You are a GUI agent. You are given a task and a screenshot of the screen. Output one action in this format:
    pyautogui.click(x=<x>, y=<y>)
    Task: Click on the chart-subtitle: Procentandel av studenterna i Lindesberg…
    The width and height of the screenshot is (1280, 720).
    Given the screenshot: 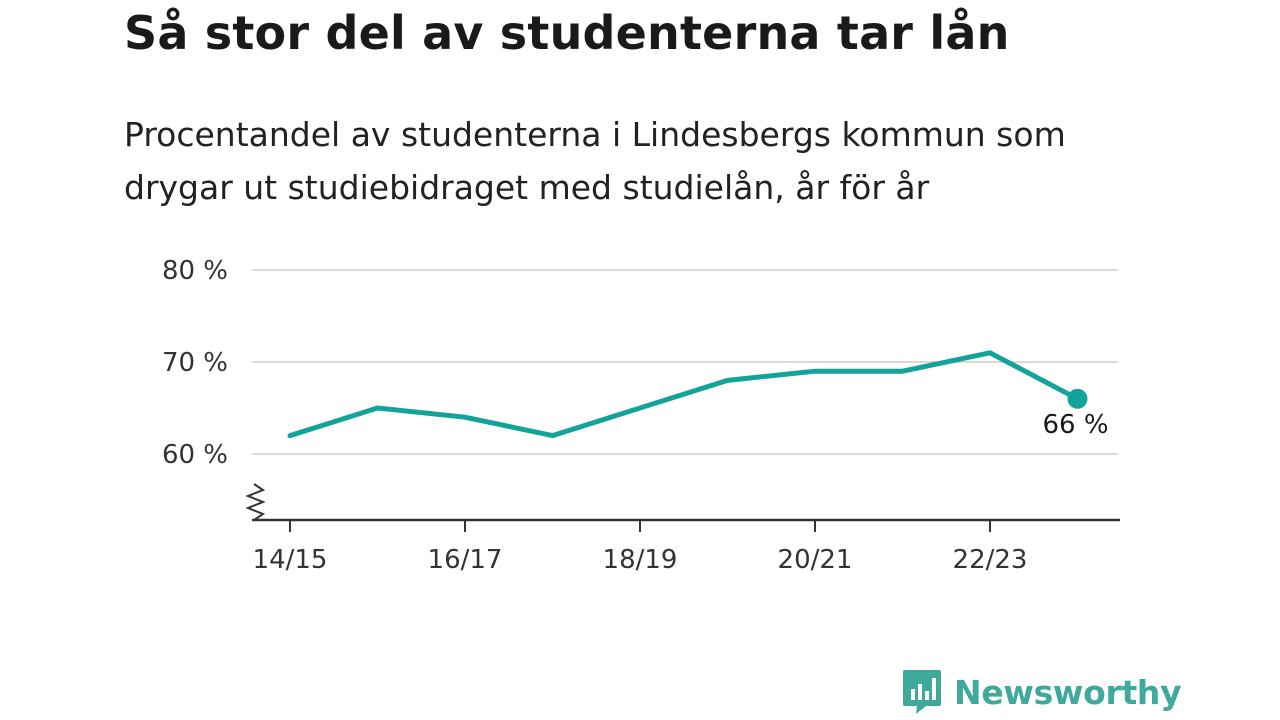 What is the action you would take?
    pyautogui.click(x=595, y=161)
    